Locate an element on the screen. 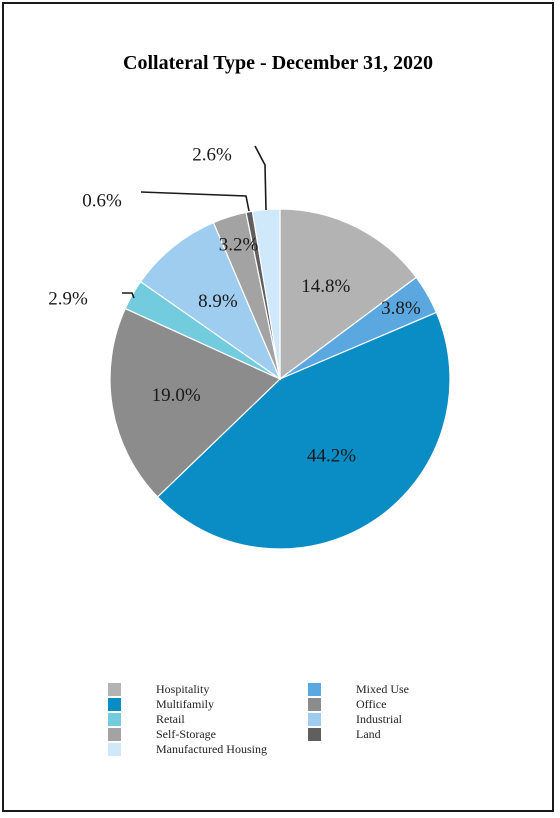 The height and width of the screenshot is (818, 560). legend-item-self-storage: Self-Storage is located at coordinates (162, 734).